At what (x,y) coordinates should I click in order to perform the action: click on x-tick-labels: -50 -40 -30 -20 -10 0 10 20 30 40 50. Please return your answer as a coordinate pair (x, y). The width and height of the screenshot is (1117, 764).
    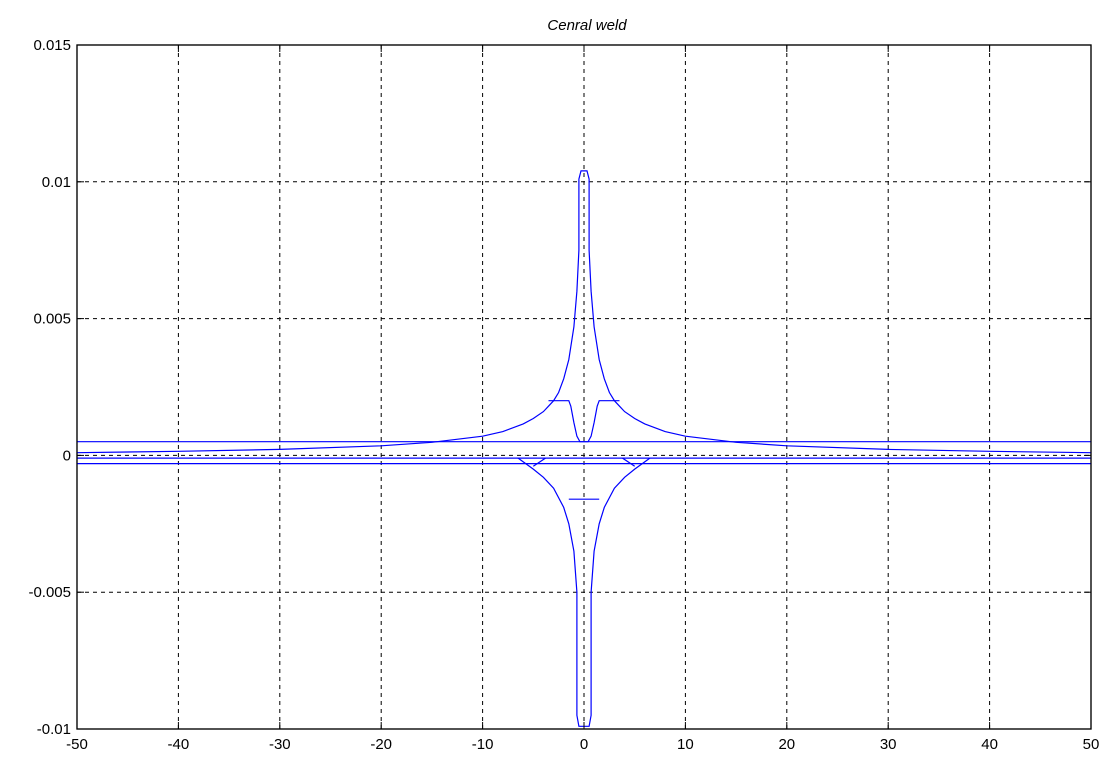
    Looking at the image, I should click on (582, 744).